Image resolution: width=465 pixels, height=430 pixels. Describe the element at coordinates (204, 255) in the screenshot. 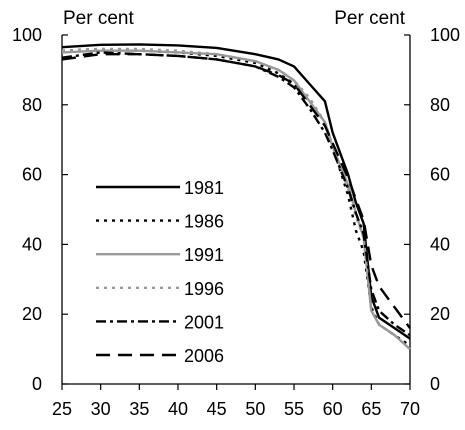

I see `legend-label-1991: 1991` at that location.